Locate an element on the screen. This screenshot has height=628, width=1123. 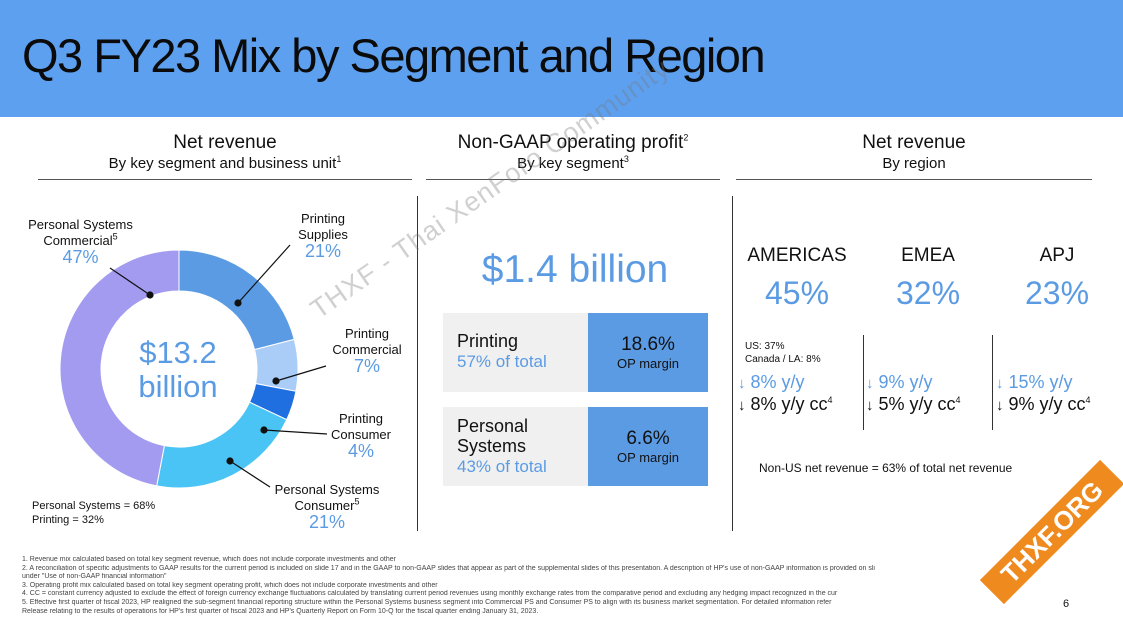
region-name: EMEA is located at coordinates (928, 255).